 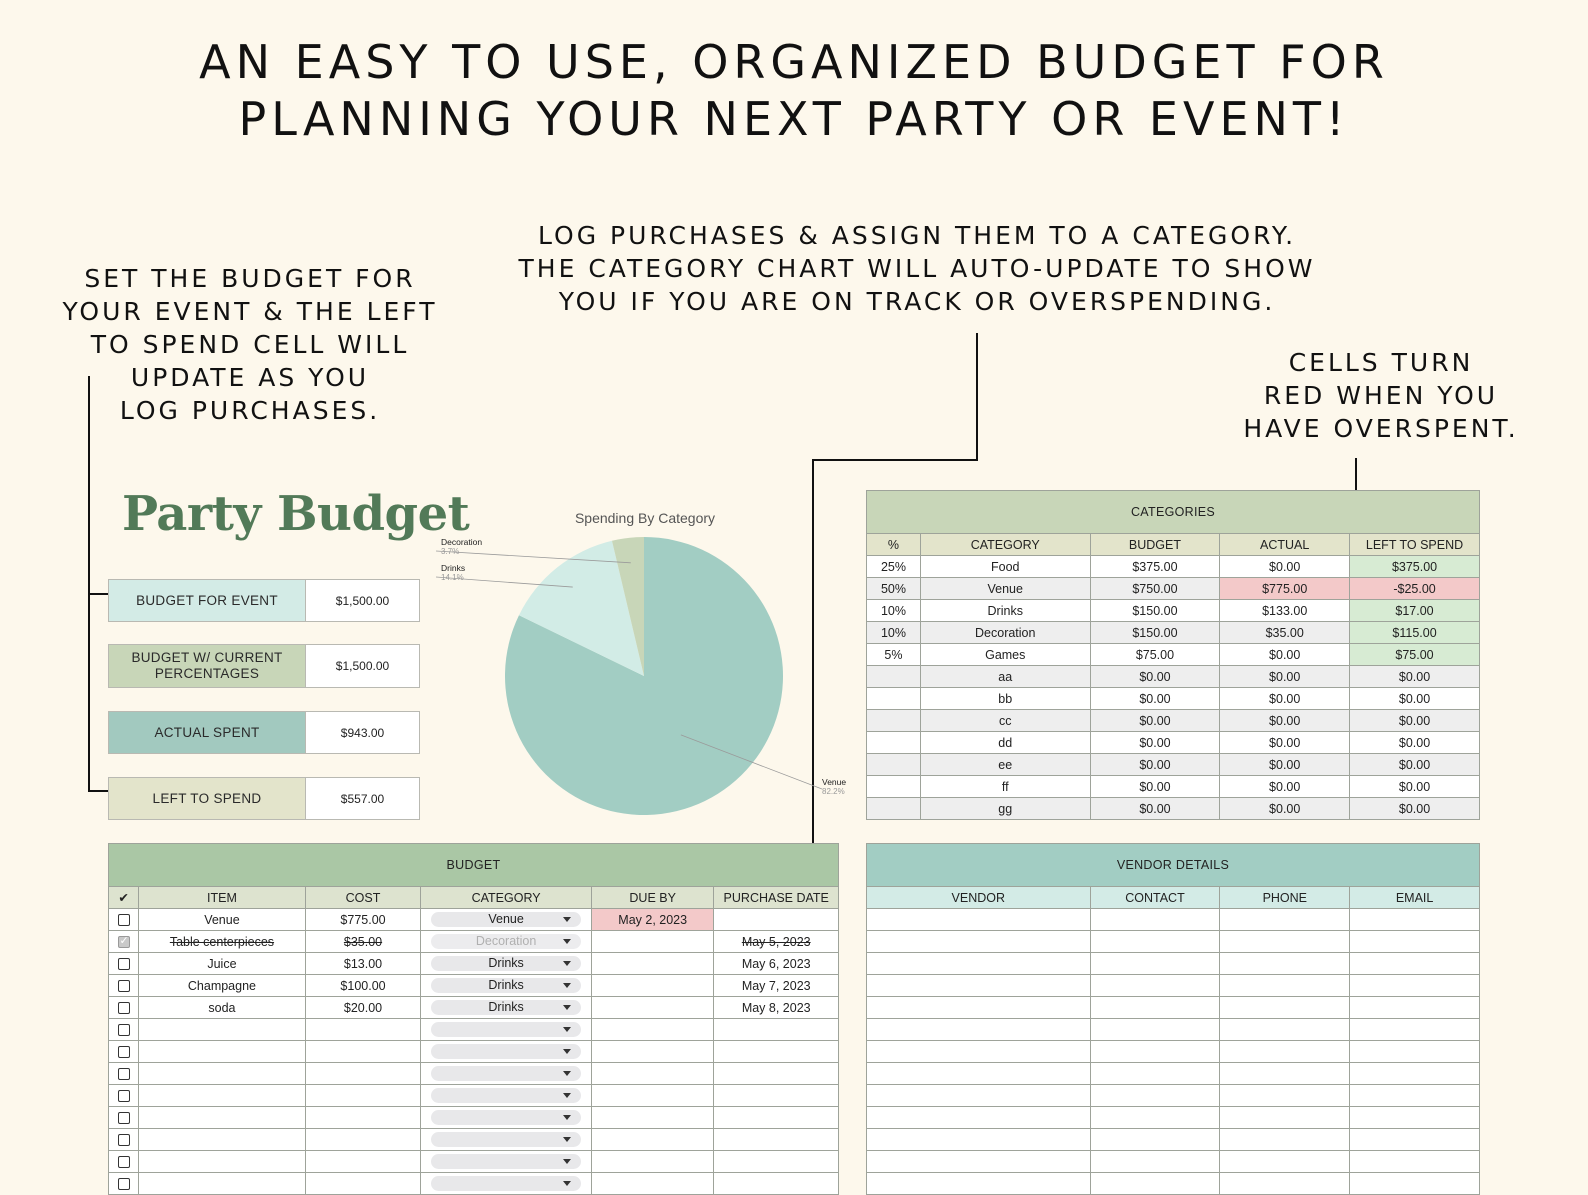 I want to click on cat-name-cell: dd, so click(x=1005, y=742).